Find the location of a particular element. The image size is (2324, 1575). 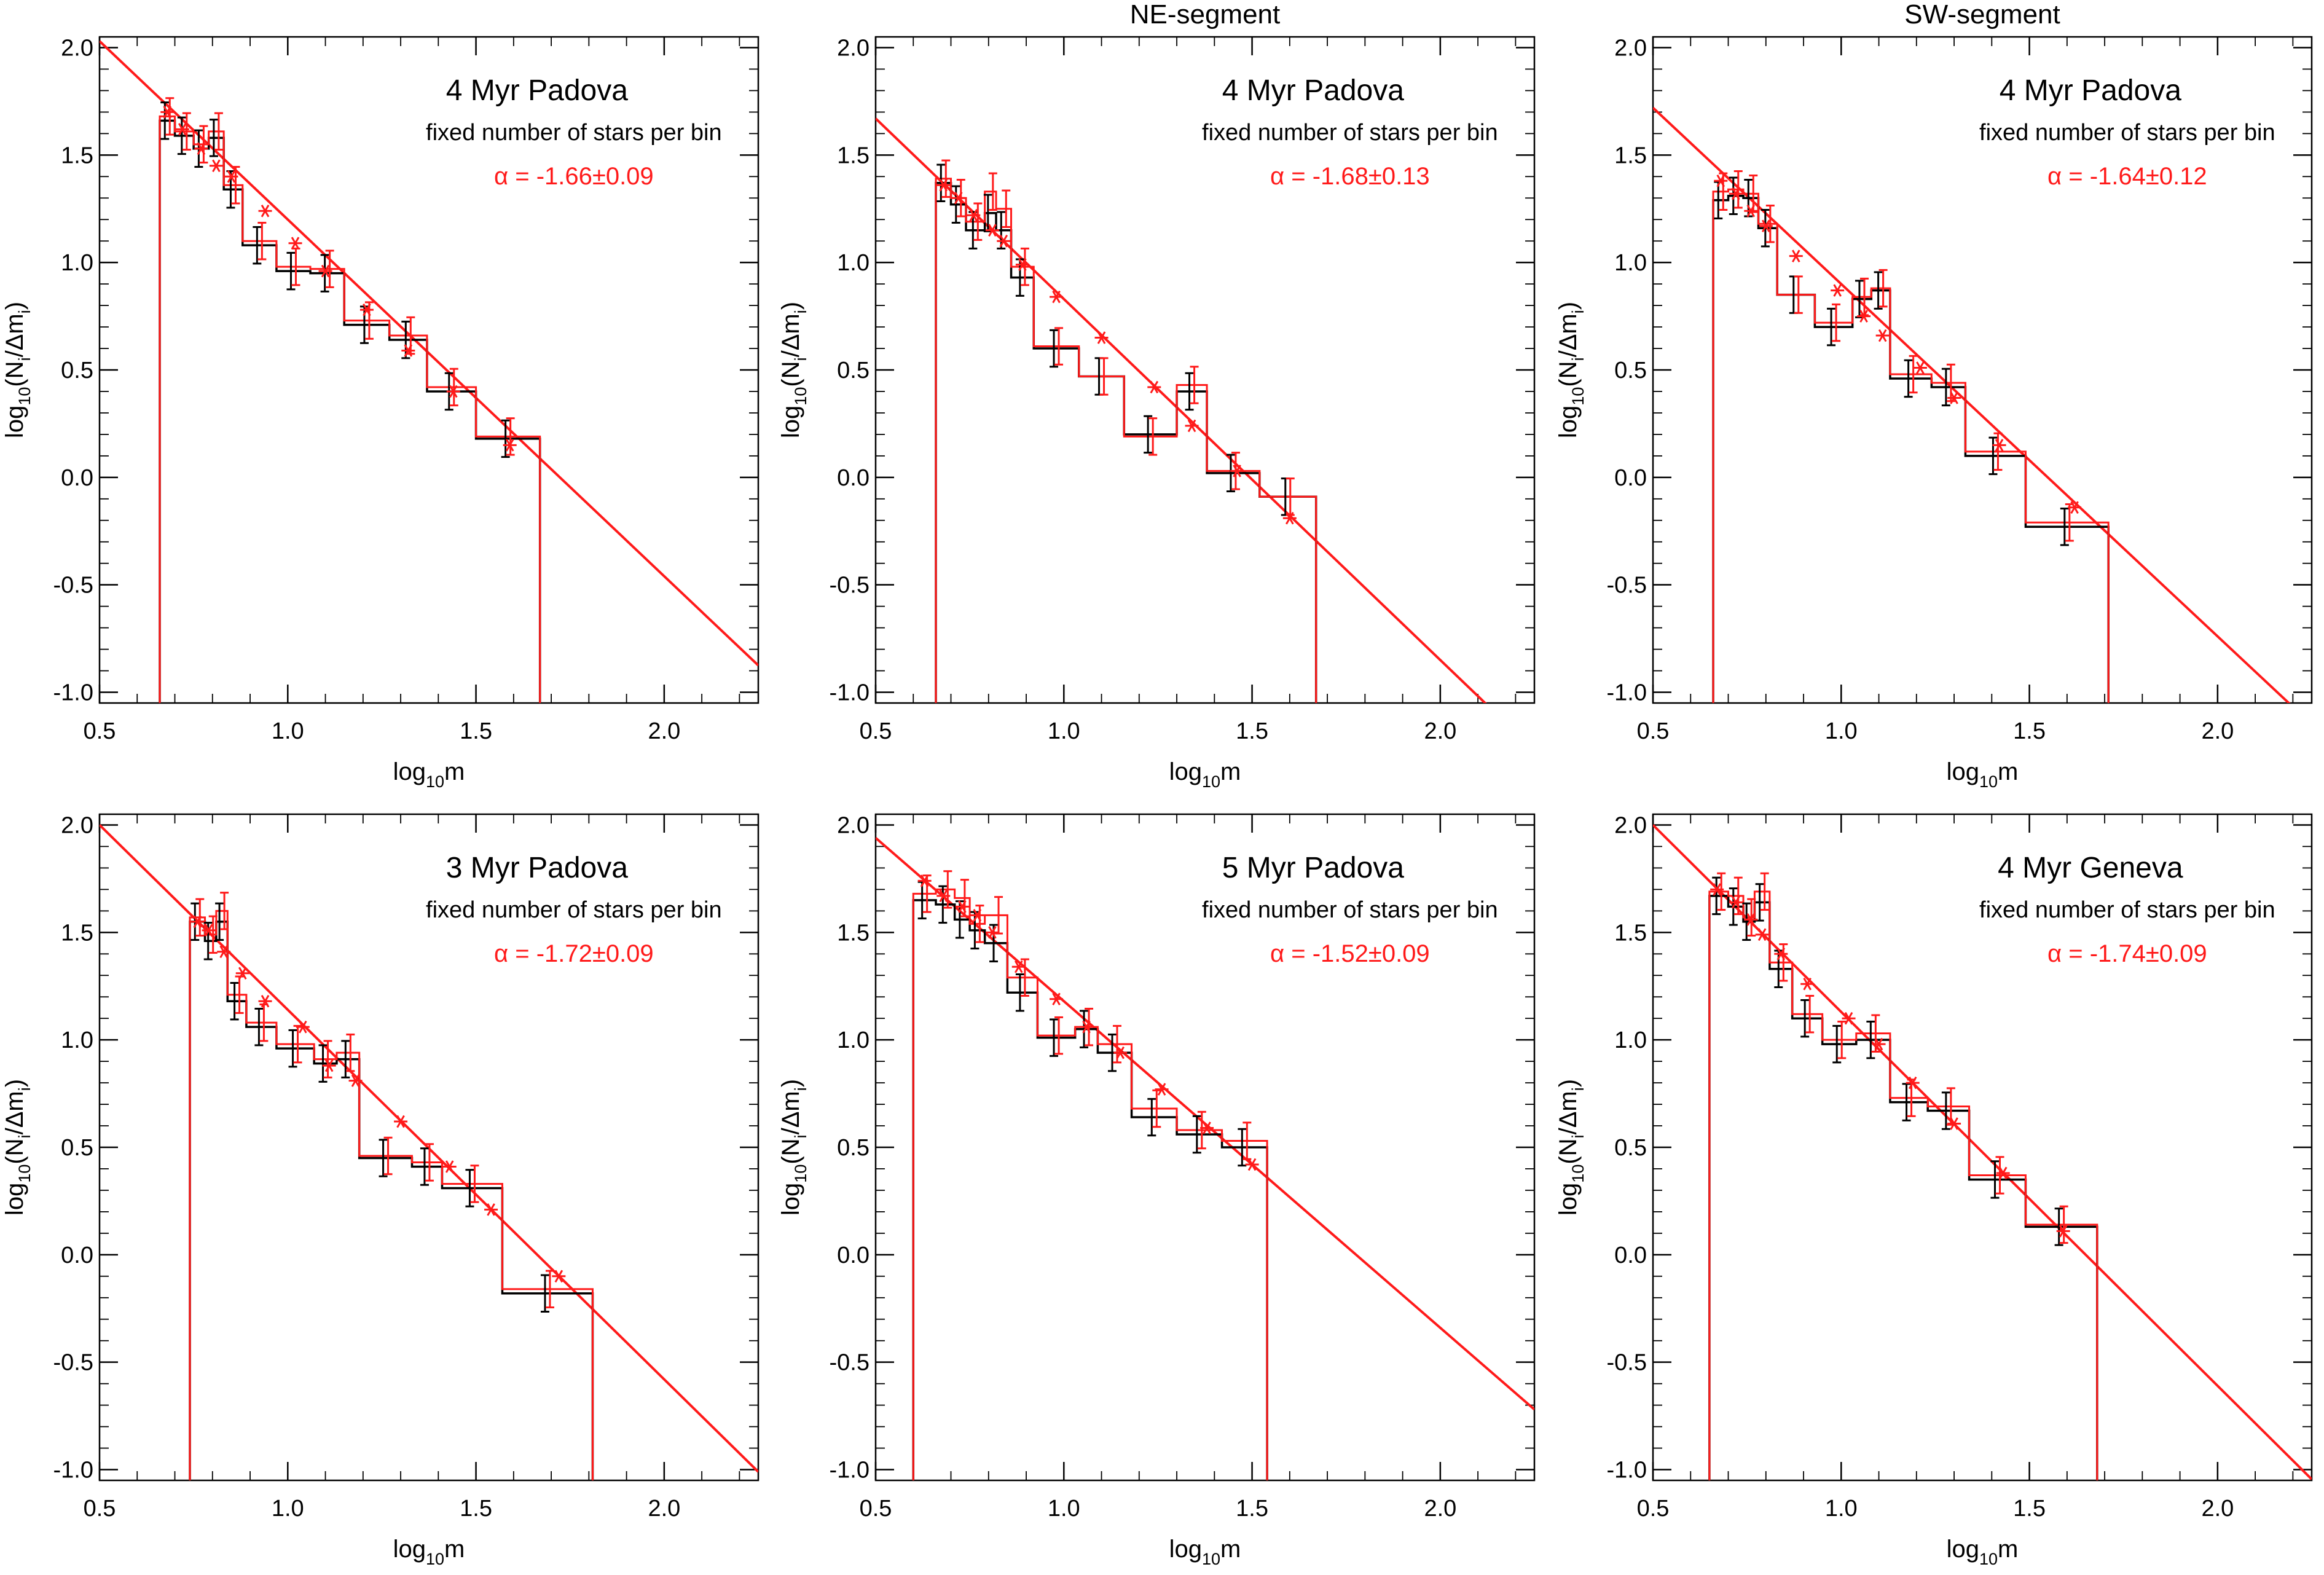

panel-title: NE-segment is located at coordinates (1205, 14).